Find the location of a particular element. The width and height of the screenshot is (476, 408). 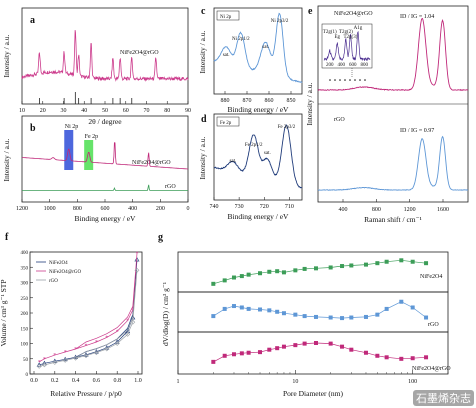

b-xtick-label: 0 is located at coordinates (188, 209).